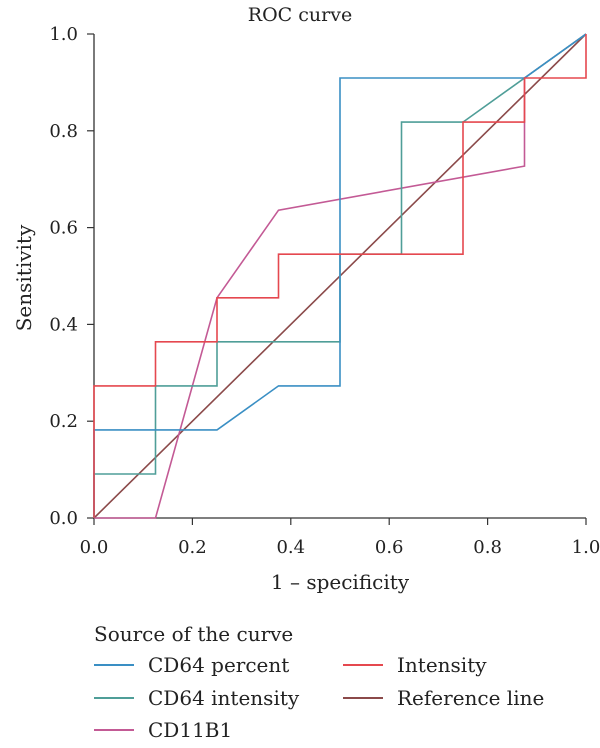  I want to click on y-tick-label: 0.2, so click(63, 421).